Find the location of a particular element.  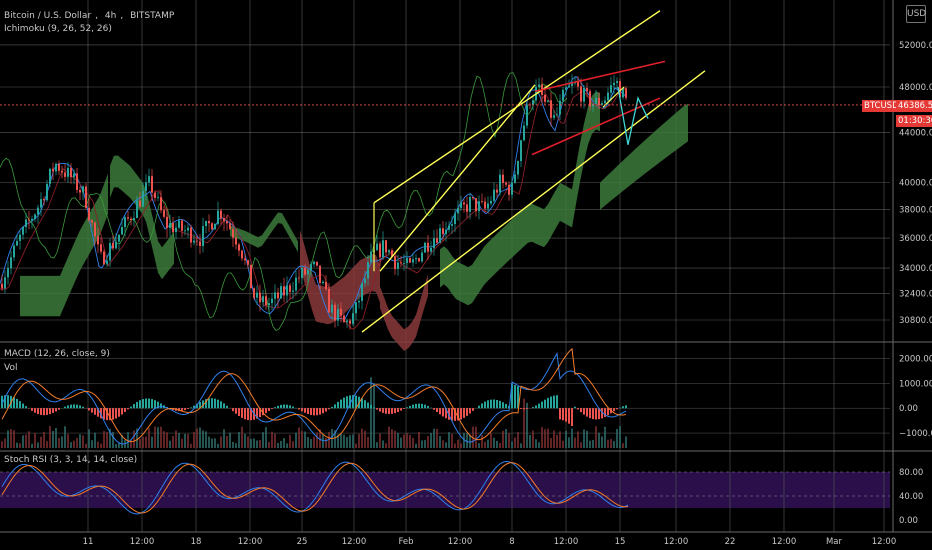

macd-signal-line is located at coordinates (314, 395).